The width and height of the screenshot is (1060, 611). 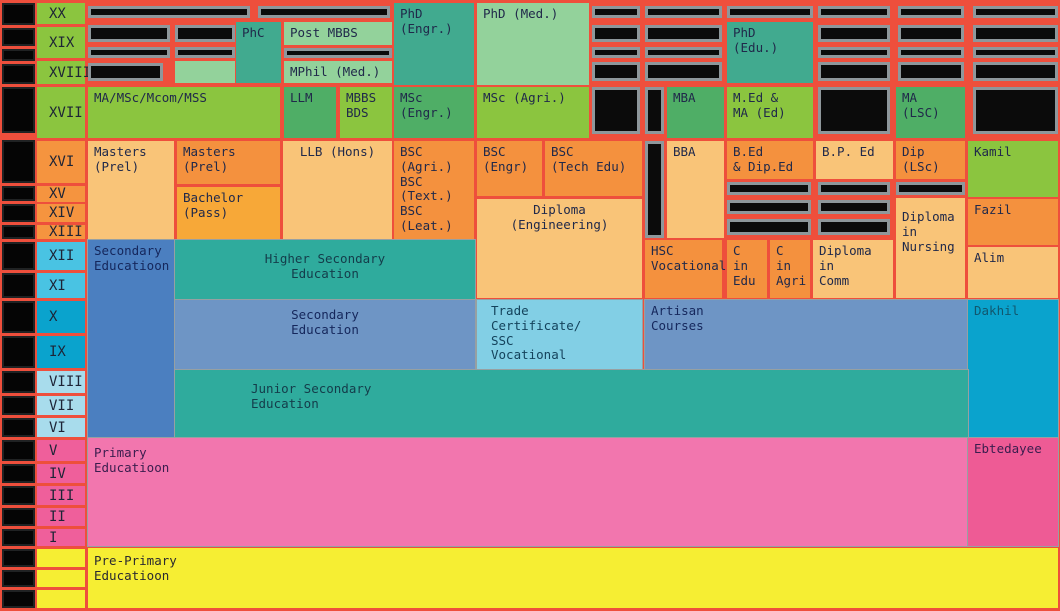 What do you see at coordinates (184, 112) in the screenshot?
I see `block-ma-msc-mcom-mss: MA/MSc/Mcom/MSS` at bounding box center [184, 112].